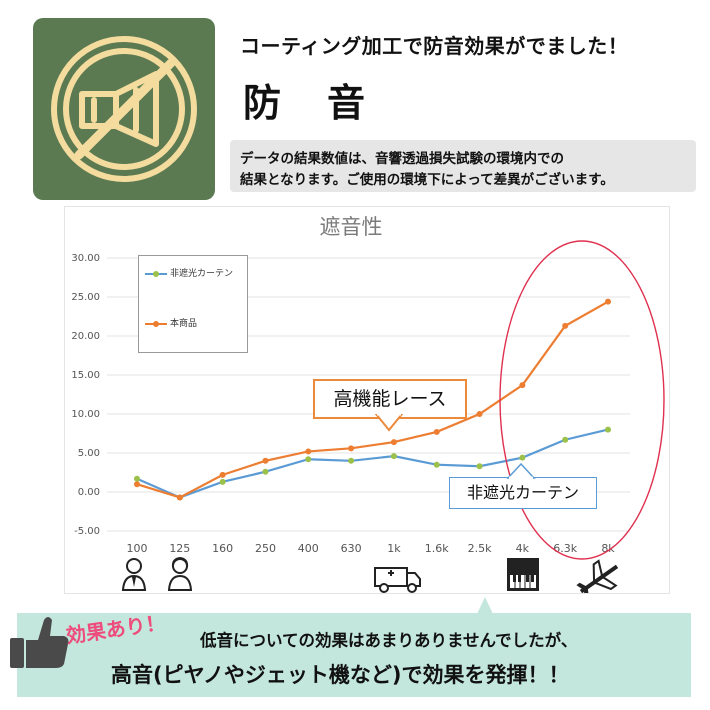 The width and height of the screenshot is (710, 710). Describe the element at coordinates (389, 423) in the screenshot. I see `callout-lace-pointer` at that location.